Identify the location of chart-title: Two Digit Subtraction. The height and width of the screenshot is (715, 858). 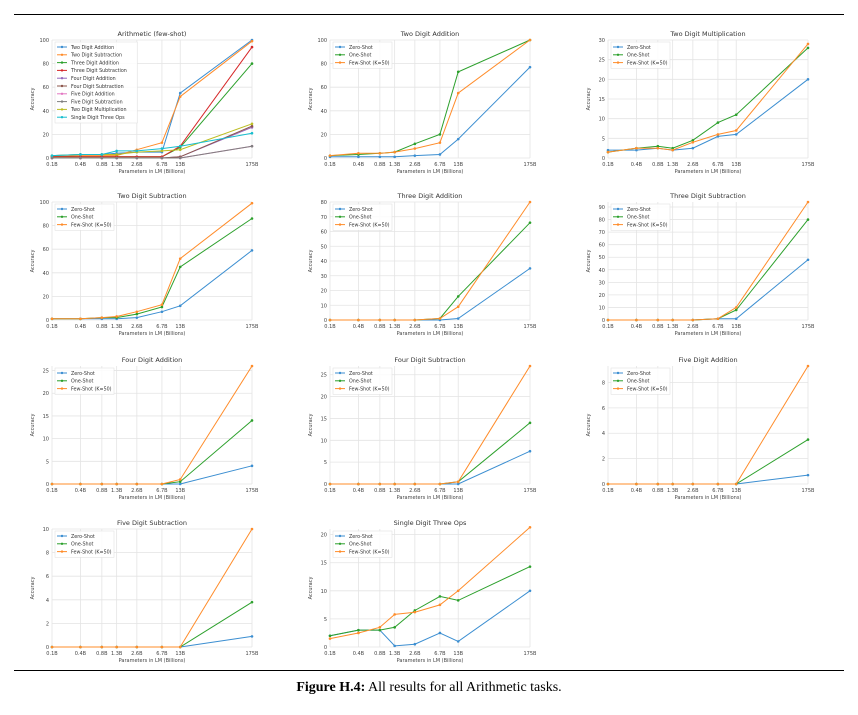
(151, 196).